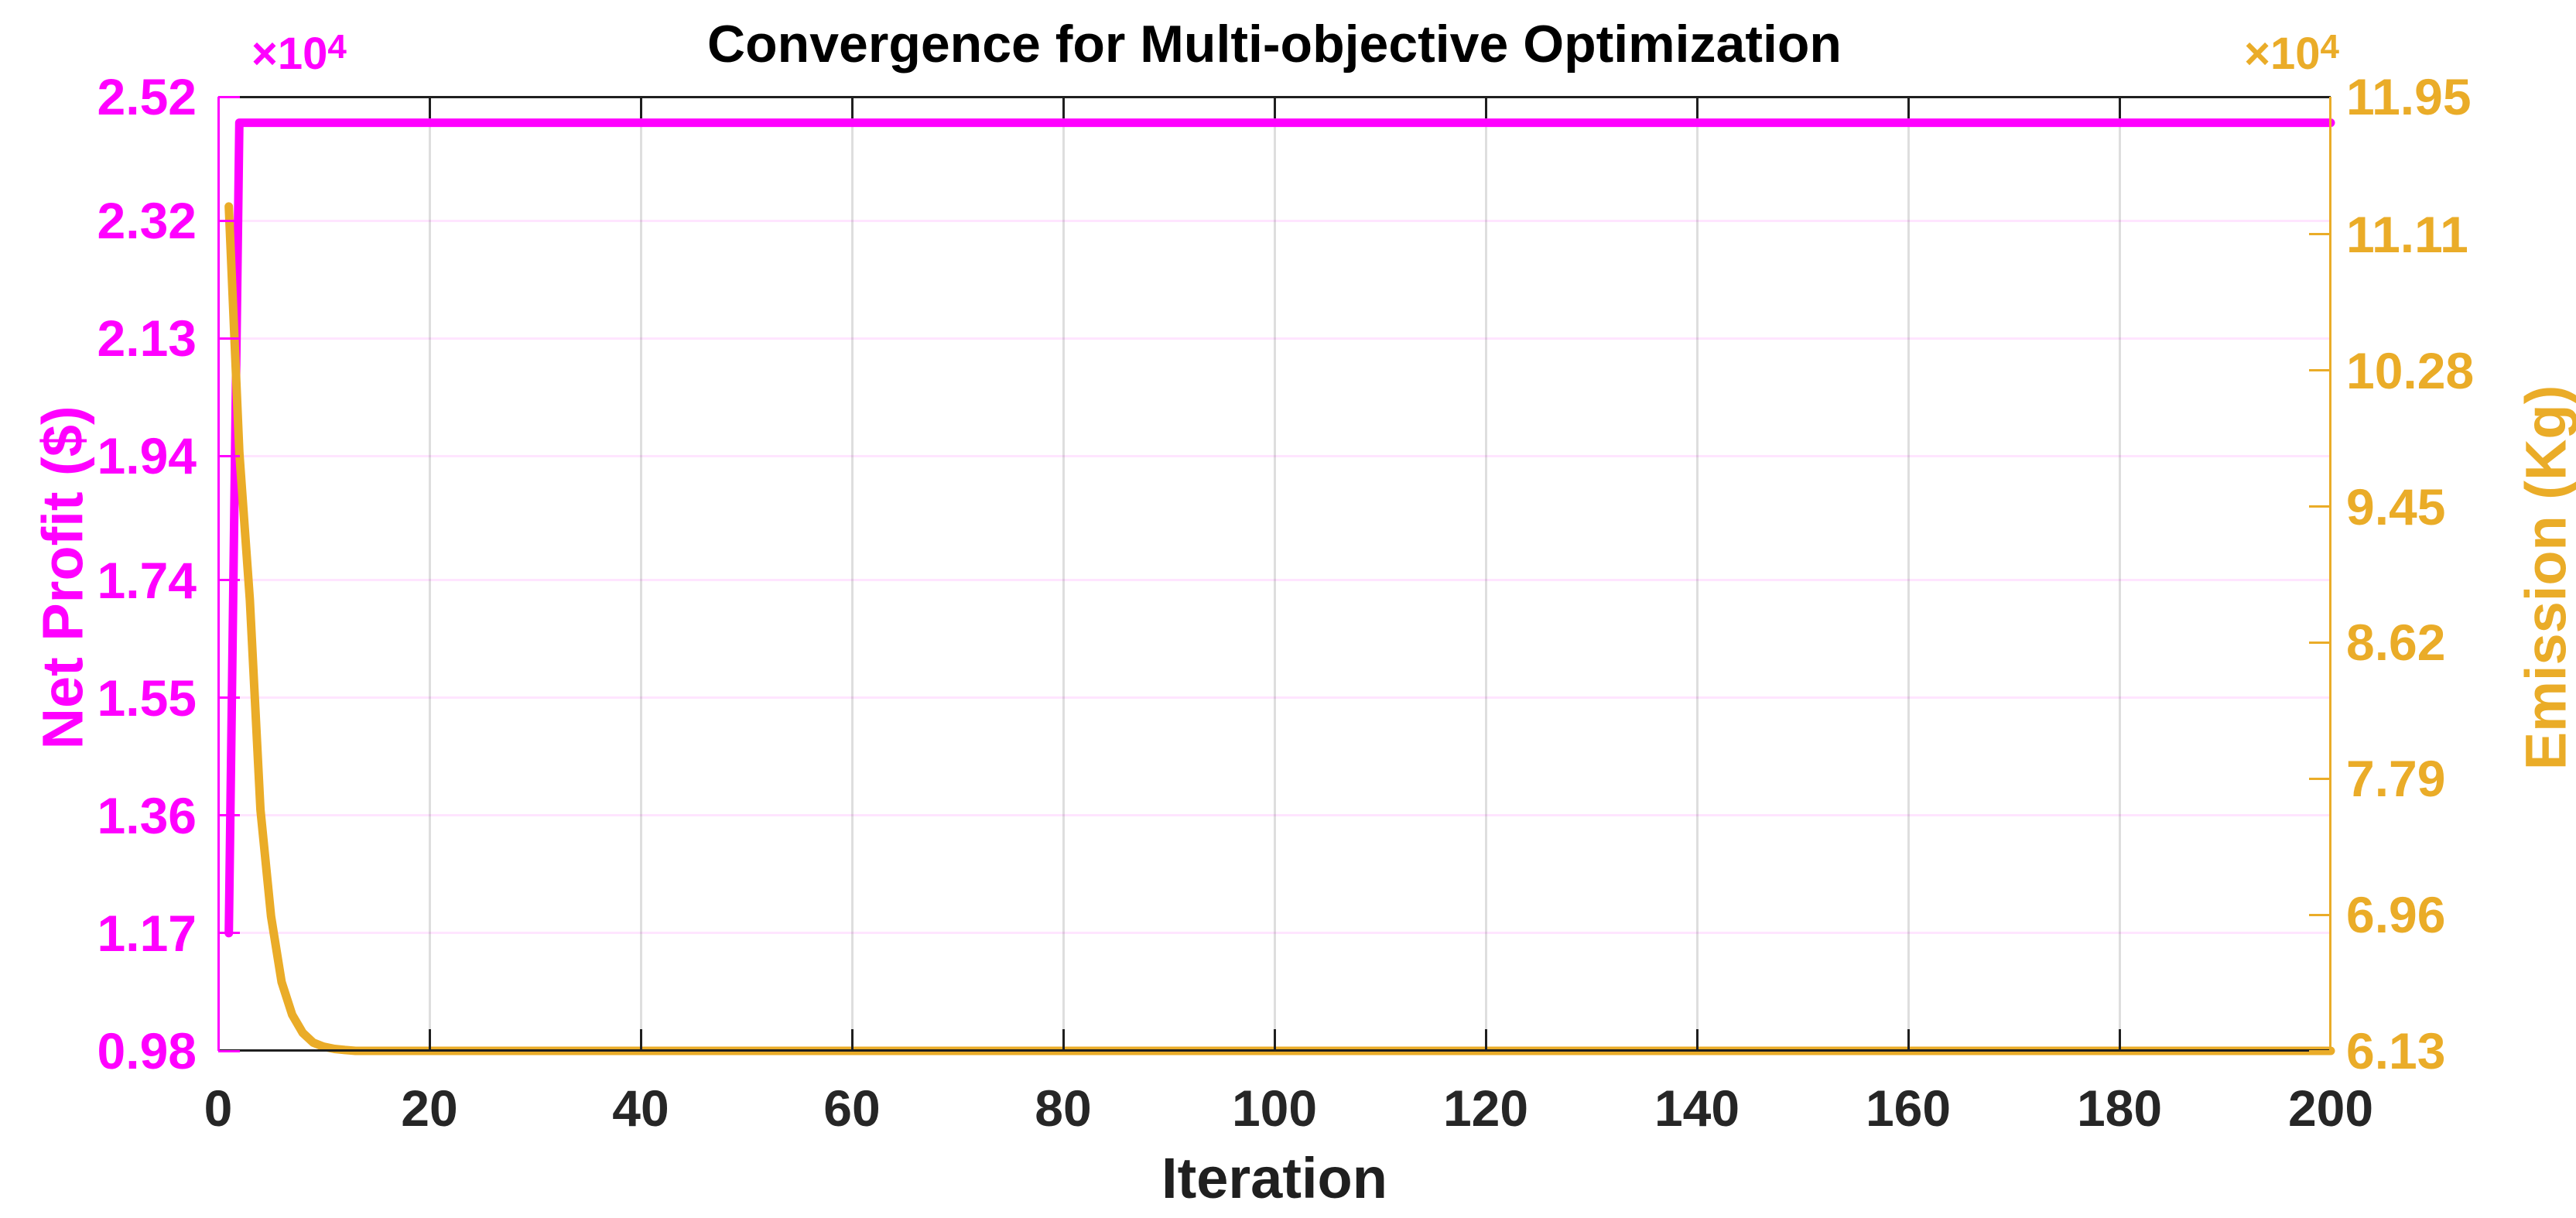 The height and width of the screenshot is (1218, 2576). I want to click on left-axis-tick-label: 1.36, so click(147, 815).